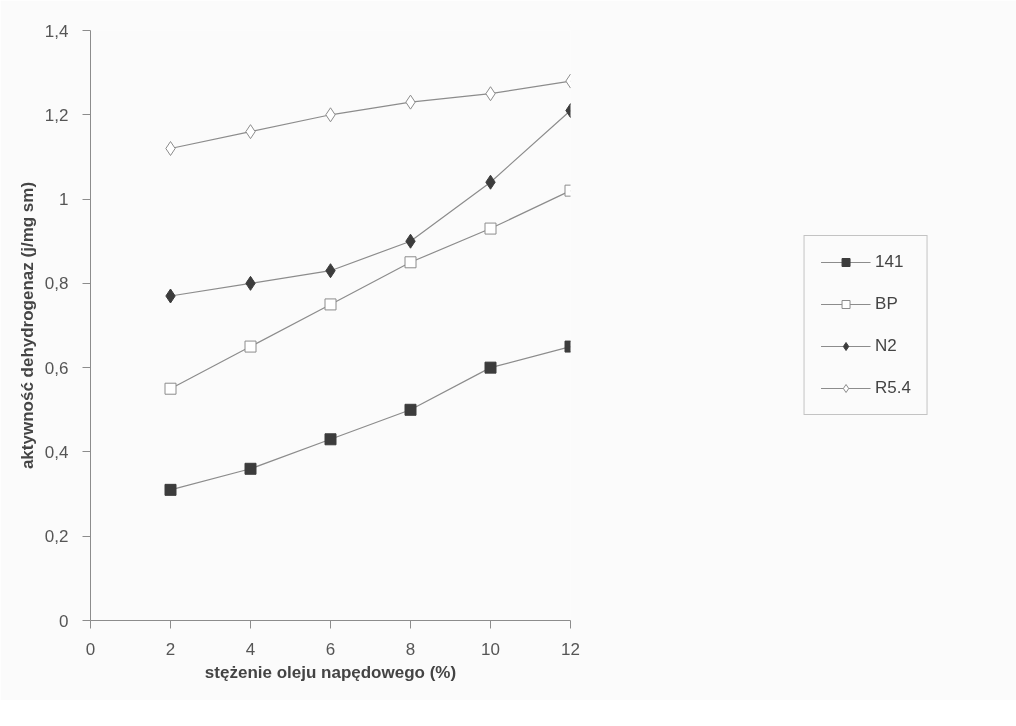 Image resolution: width=1016 pixels, height=726 pixels. What do you see at coordinates (250, 649) in the screenshot?
I see `x-tick-label: 4` at bounding box center [250, 649].